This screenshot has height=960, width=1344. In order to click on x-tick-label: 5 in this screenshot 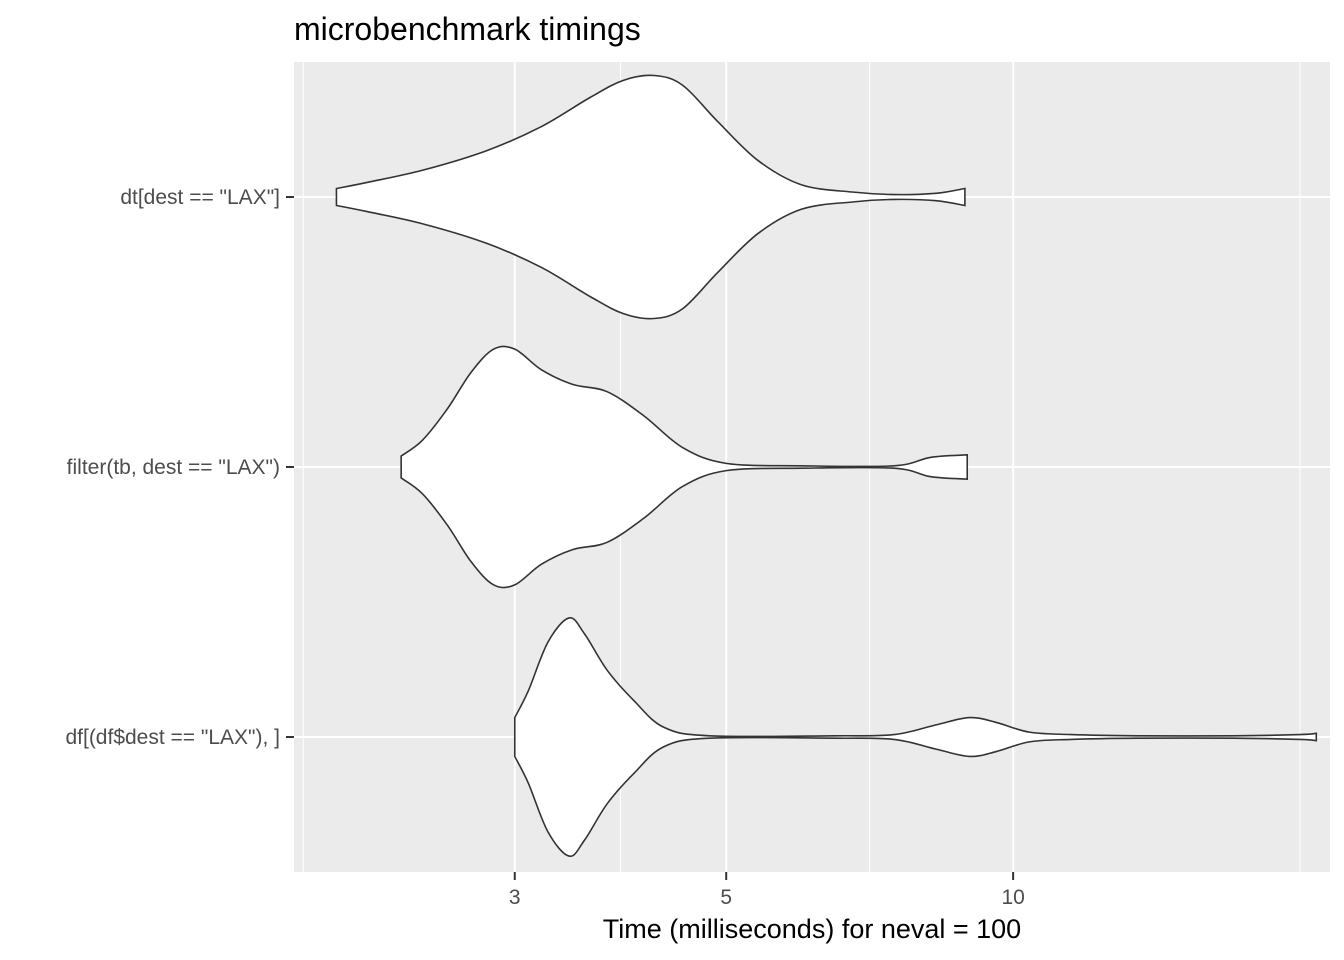, I will do `click(726, 897)`.